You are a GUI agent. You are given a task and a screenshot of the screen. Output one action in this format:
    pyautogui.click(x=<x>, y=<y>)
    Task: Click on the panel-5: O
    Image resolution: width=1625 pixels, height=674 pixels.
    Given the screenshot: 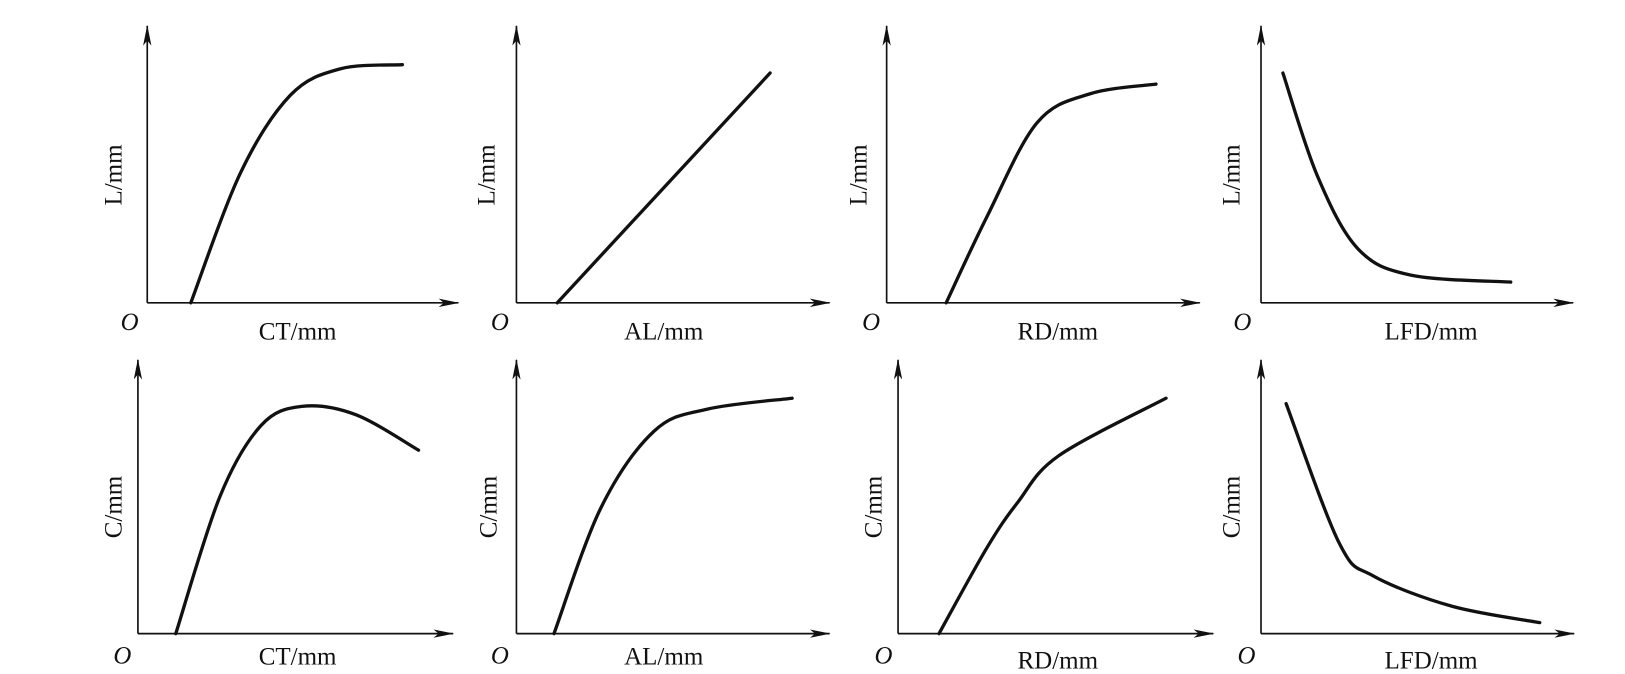 What is the action you would take?
    pyautogui.click(x=284, y=514)
    